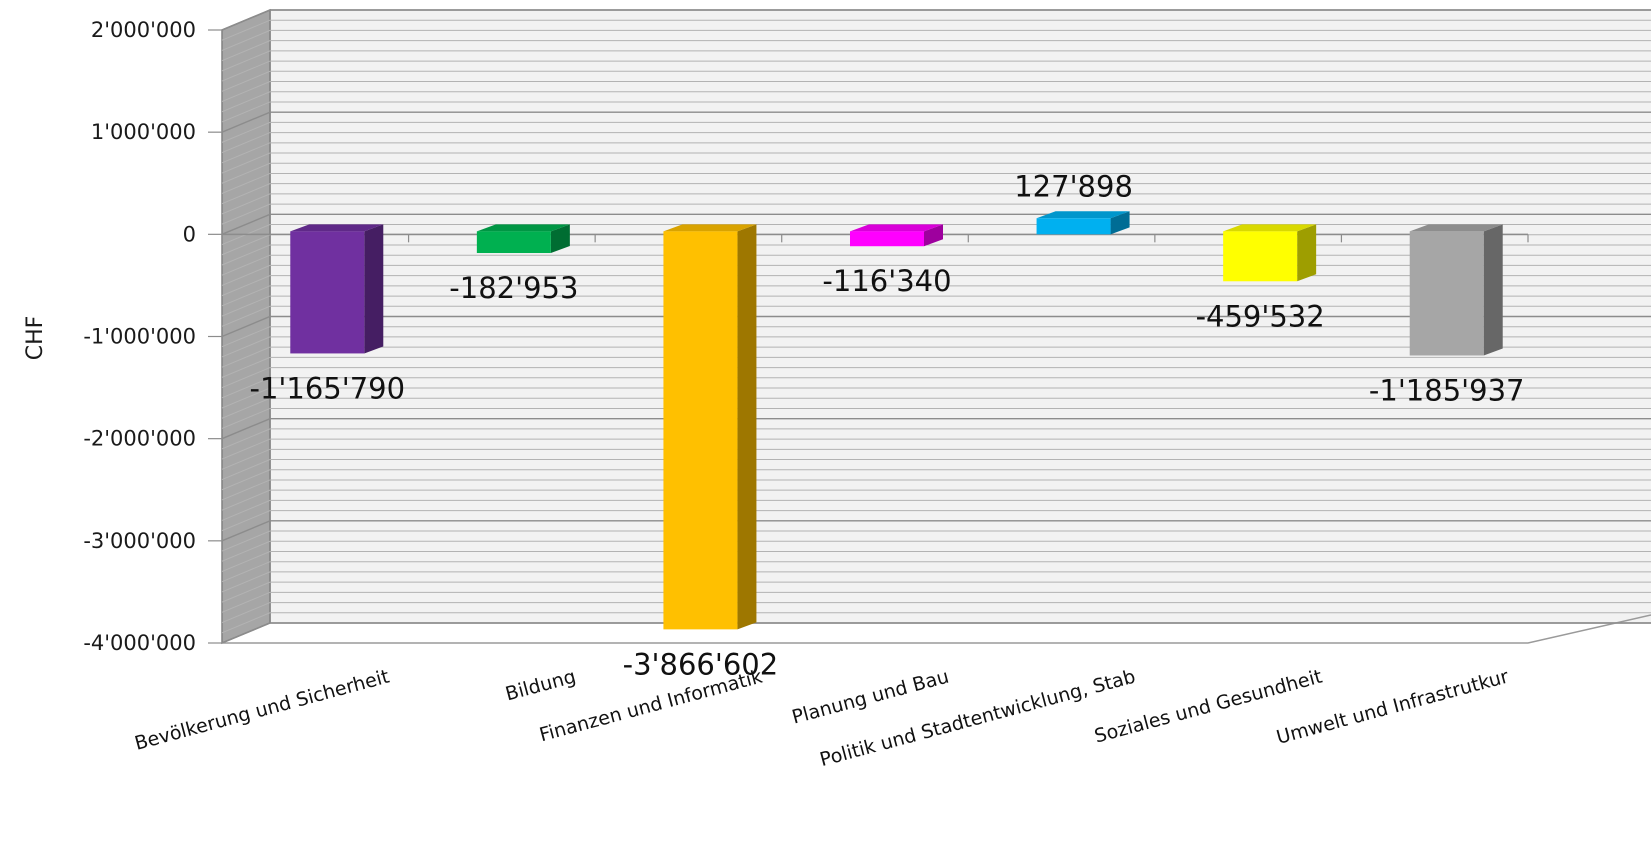 Image resolution: width=1651 pixels, height=848 pixels. I want to click on floor-edge, so click(936, 629).